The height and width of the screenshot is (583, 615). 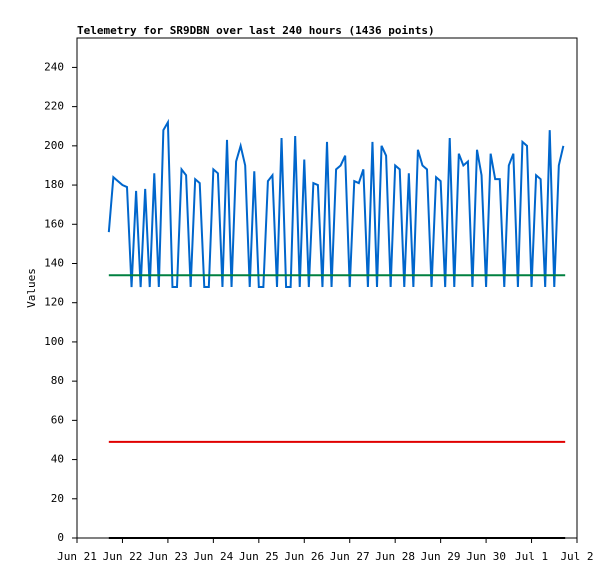 What do you see at coordinates (259, 556) in the screenshot?
I see `x-tick-label: Jun 25` at bounding box center [259, 556].